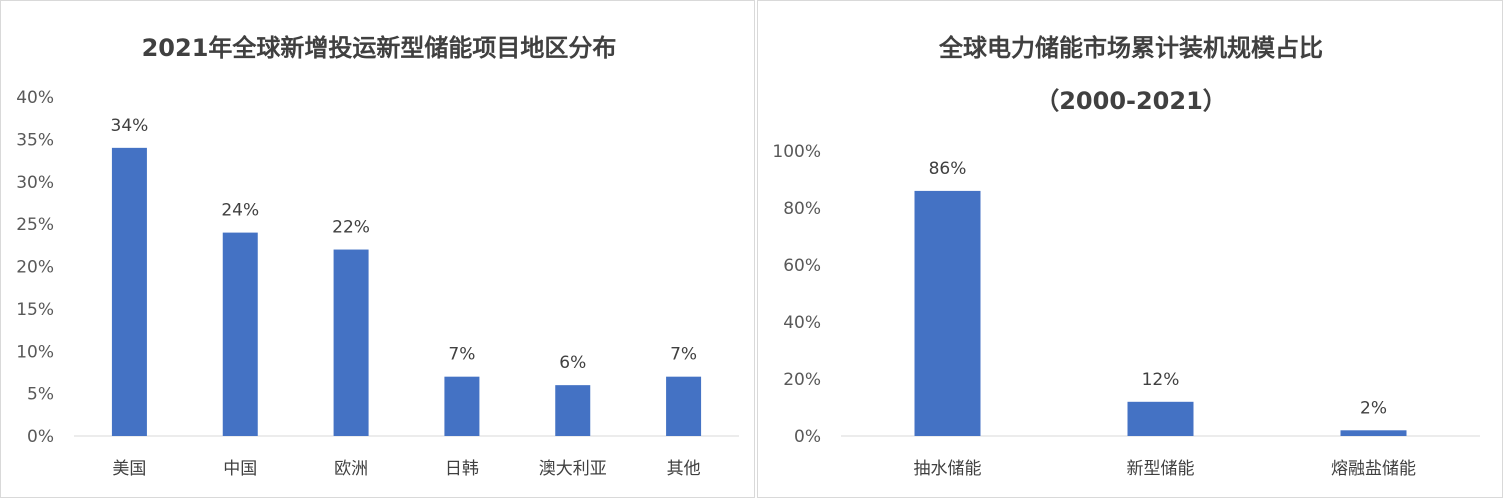 Image resolution: width=1503 pixels, height=499 pixels. Describe the element at coordinates (572, 363) in the screenshot. I see `data-label: 6%` at that location.